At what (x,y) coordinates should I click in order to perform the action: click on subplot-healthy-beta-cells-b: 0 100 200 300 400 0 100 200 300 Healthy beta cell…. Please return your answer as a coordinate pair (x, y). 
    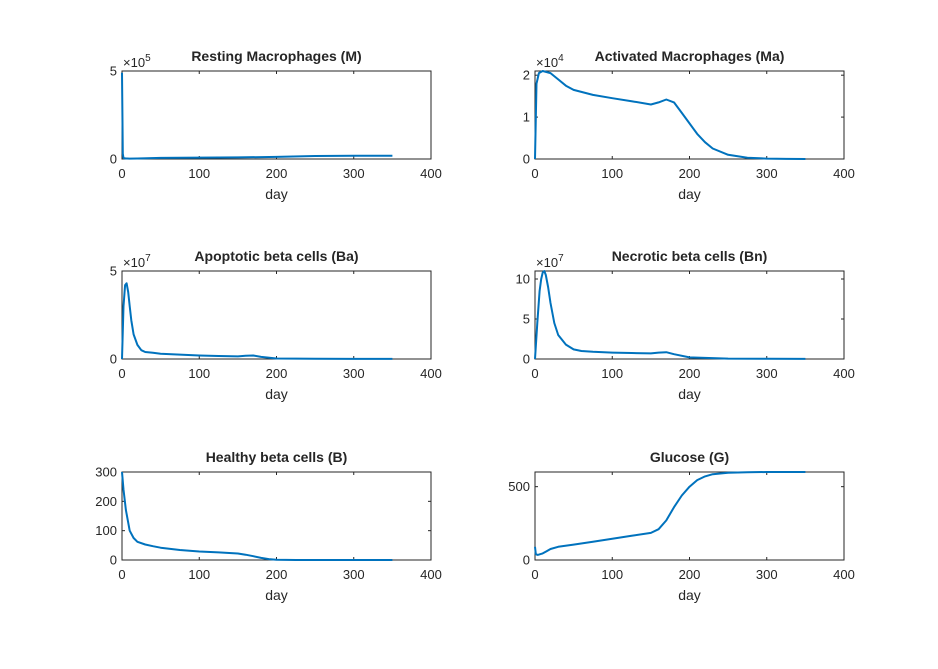
    Looking at the image, I should click on (268, 526).